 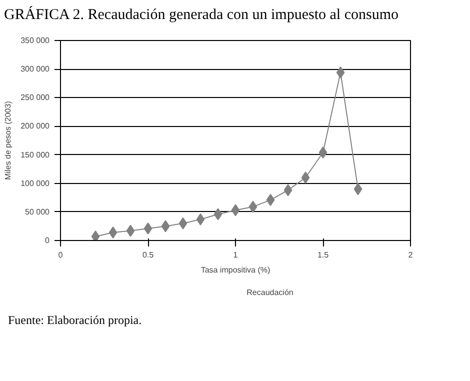 I want to click on y-tick-label: 150 000, so click(x=35, y=155).